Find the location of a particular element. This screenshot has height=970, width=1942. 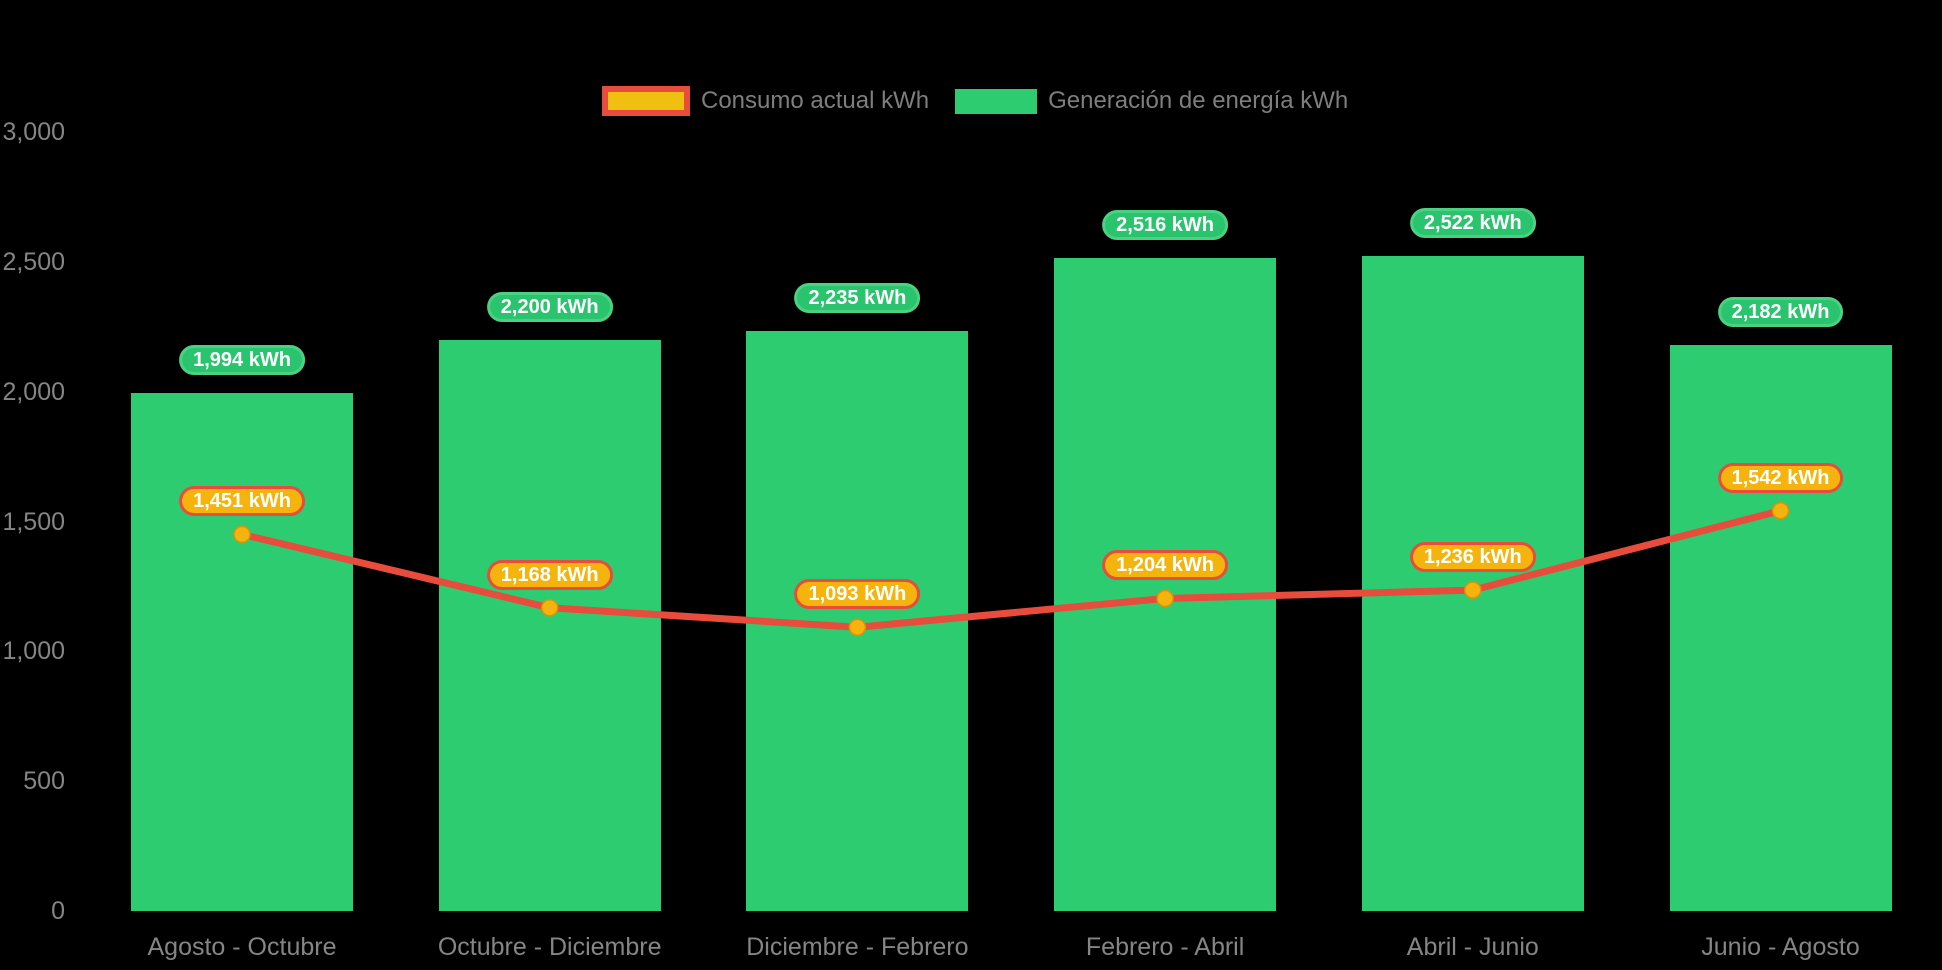

x-axis-category-label: Abril - Junio is located at coordinates (1472, 947).